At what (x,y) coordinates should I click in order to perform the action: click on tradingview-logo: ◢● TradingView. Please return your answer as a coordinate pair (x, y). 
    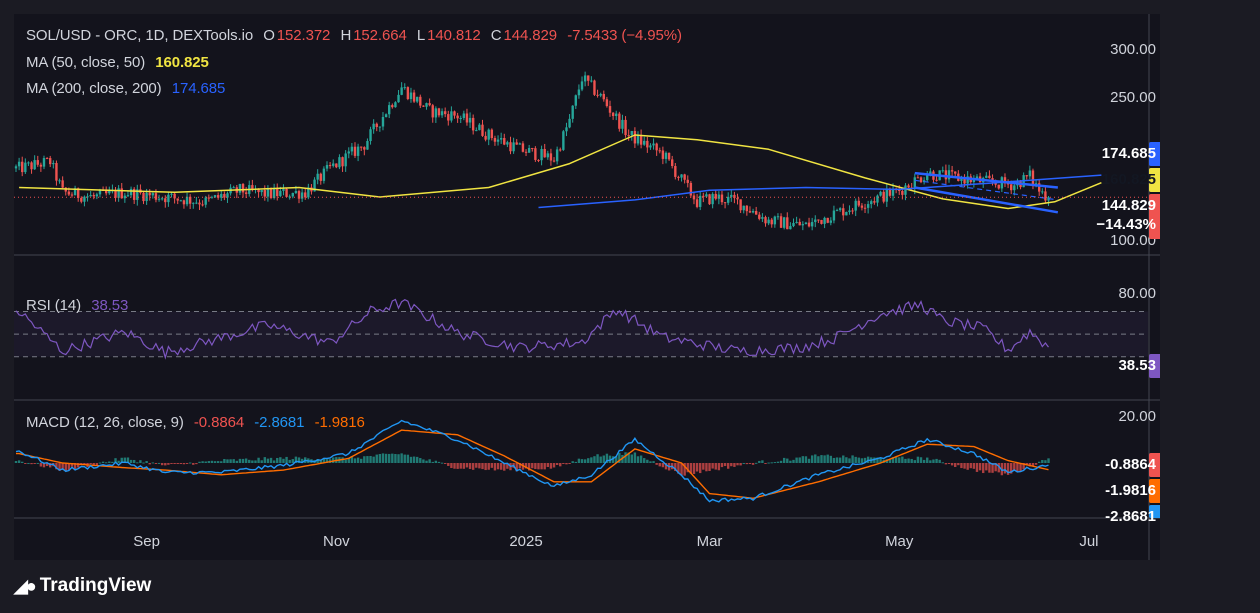
    Looking at the image, I should click on (82, 586).